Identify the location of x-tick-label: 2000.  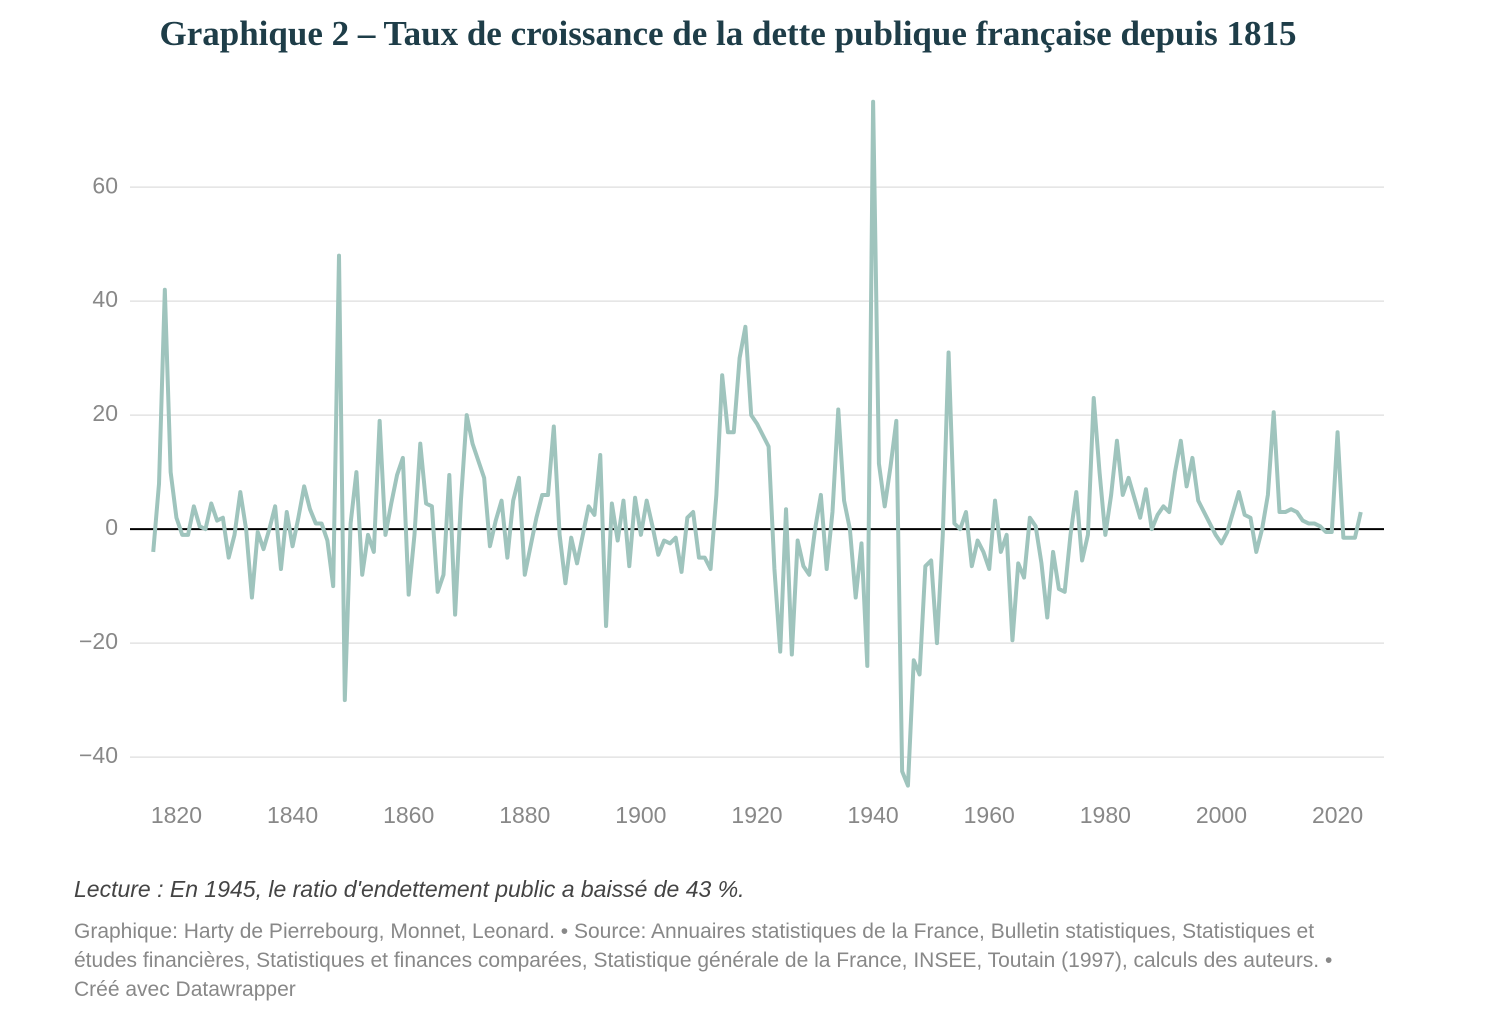
(1221, 815).